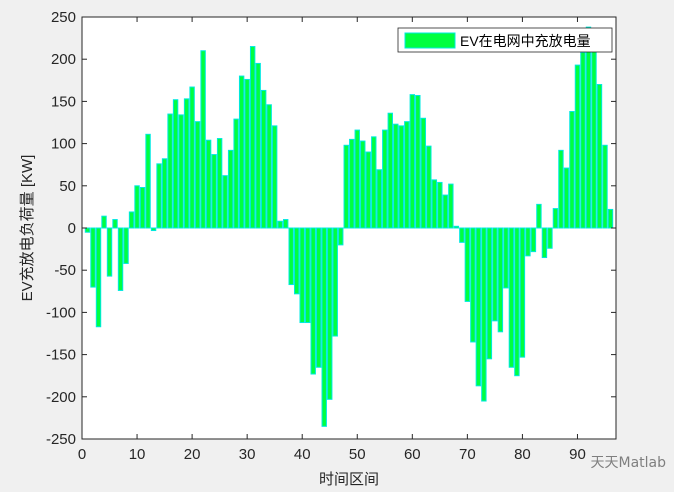  Describe the element at coordinates (192, 454) in the screenshot. I see `x-tick-label: 20` at that location.